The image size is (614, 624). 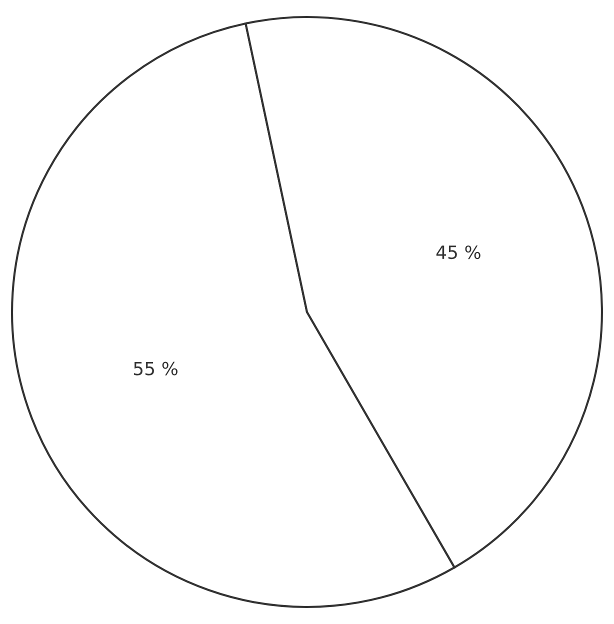 I want to click on data-label: 45 %, so click(x=458, y=252).